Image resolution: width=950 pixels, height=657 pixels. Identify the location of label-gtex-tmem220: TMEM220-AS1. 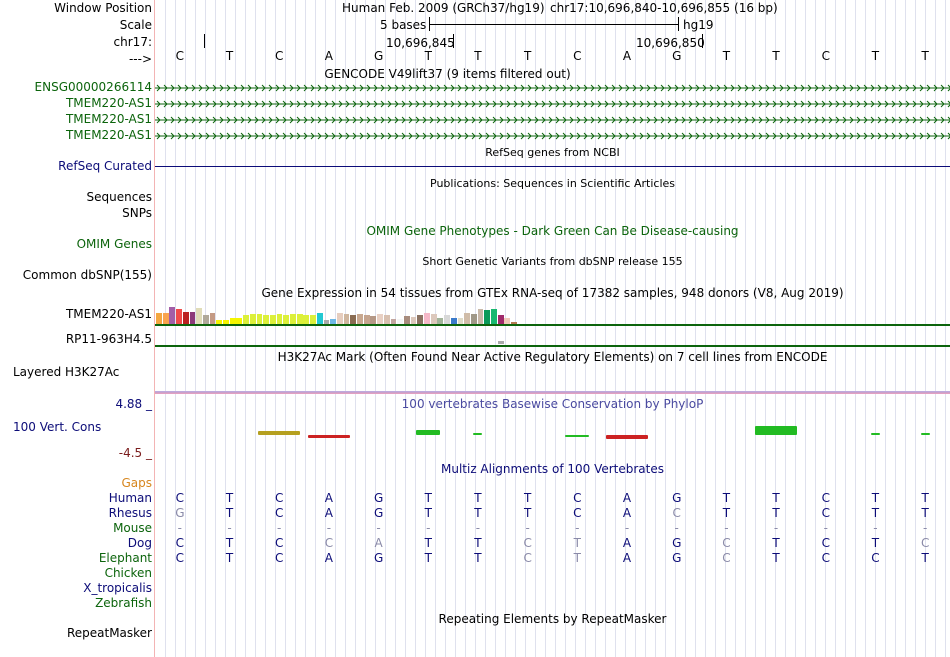
(108, 314).